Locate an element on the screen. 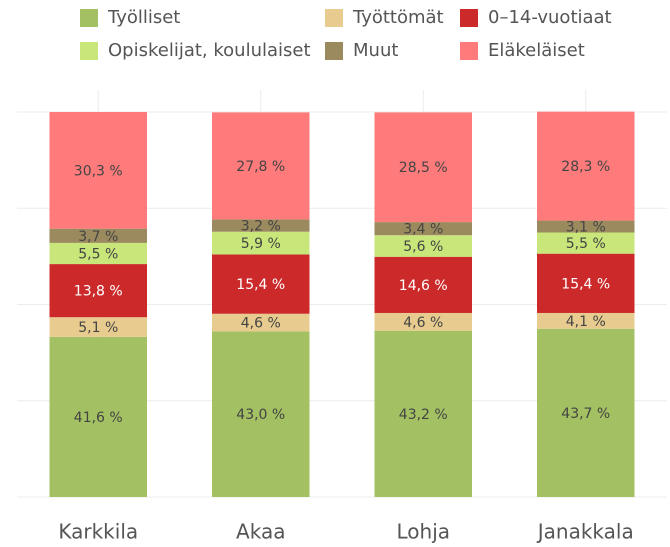  data-label: 41,6 % is located at coordinates (98, 418).